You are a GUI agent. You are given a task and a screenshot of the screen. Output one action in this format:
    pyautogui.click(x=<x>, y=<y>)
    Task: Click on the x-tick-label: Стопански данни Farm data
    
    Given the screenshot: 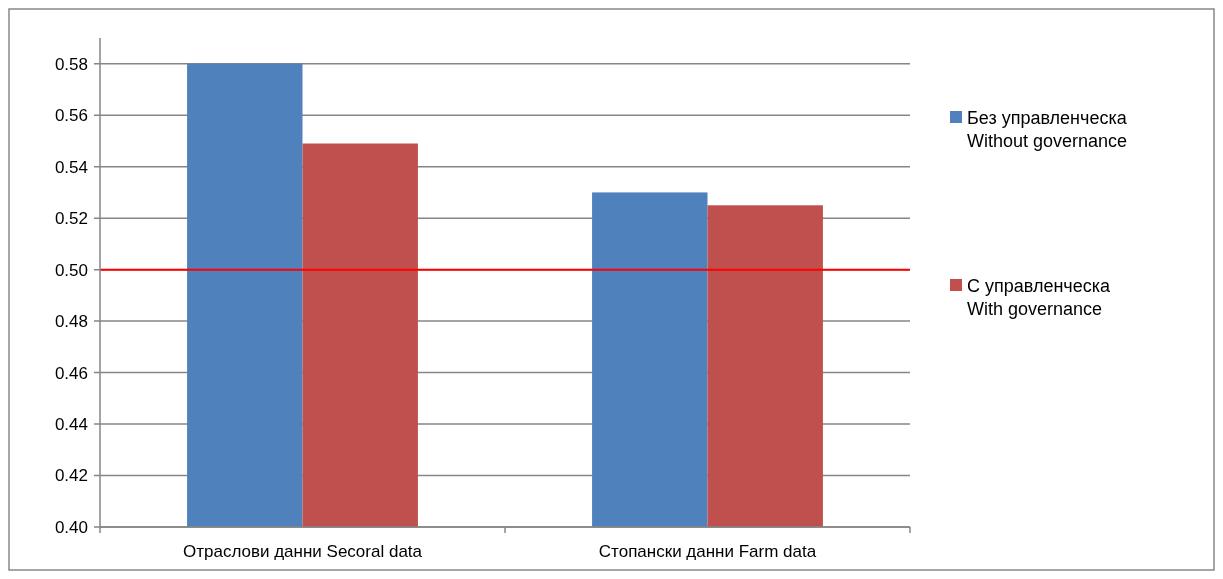 What is the action you would take?
    pyautogui.click(x=707, y=551)
    